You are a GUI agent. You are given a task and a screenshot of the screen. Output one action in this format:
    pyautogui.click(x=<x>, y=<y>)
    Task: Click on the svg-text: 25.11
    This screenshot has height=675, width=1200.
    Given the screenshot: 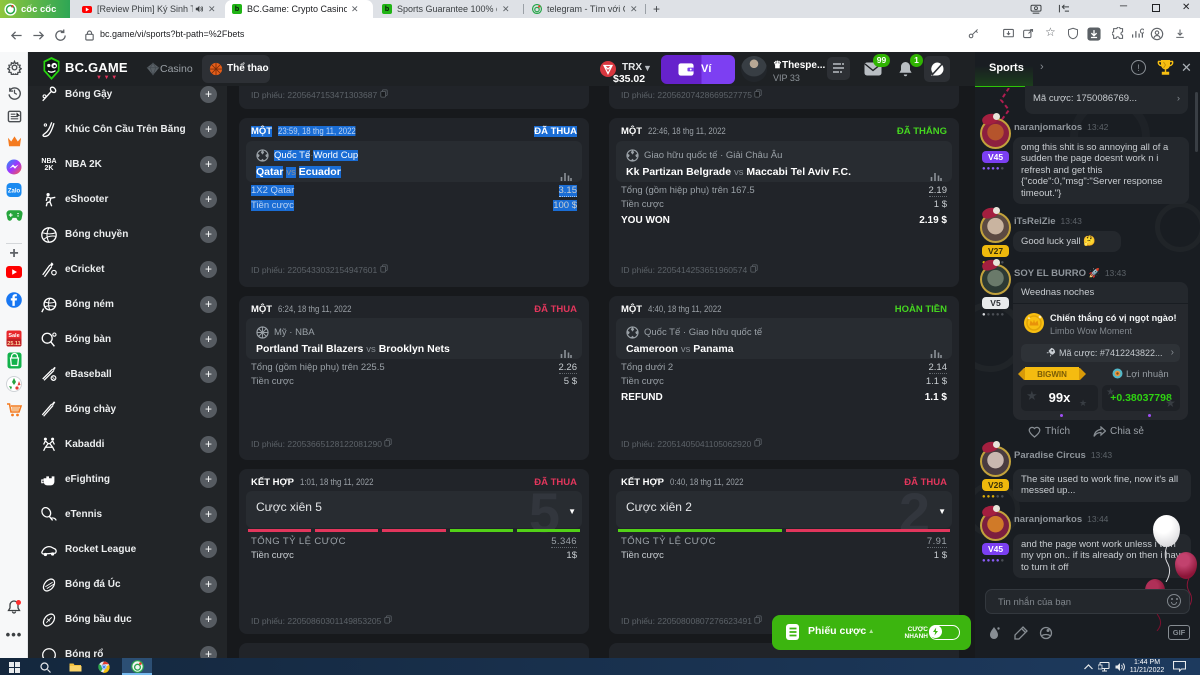 What is the action you would take?
    pyautogui.click(x=13, y=344)
    